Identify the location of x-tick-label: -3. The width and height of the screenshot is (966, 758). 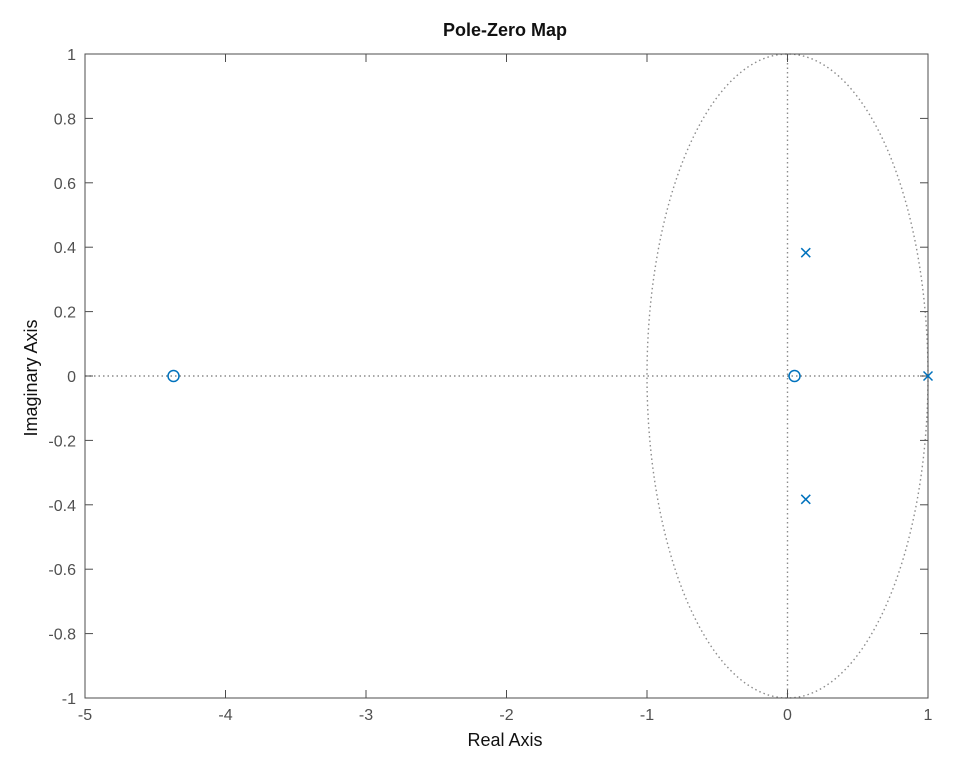
(366, 715).